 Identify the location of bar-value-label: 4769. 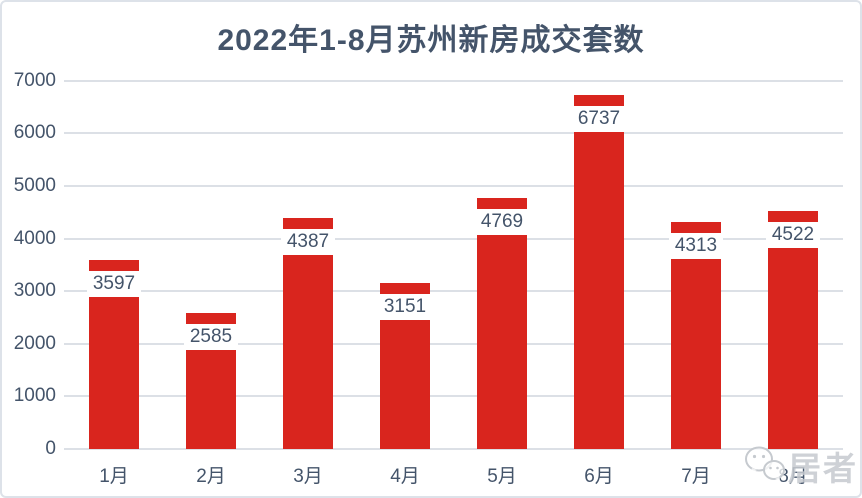
(502, 222).